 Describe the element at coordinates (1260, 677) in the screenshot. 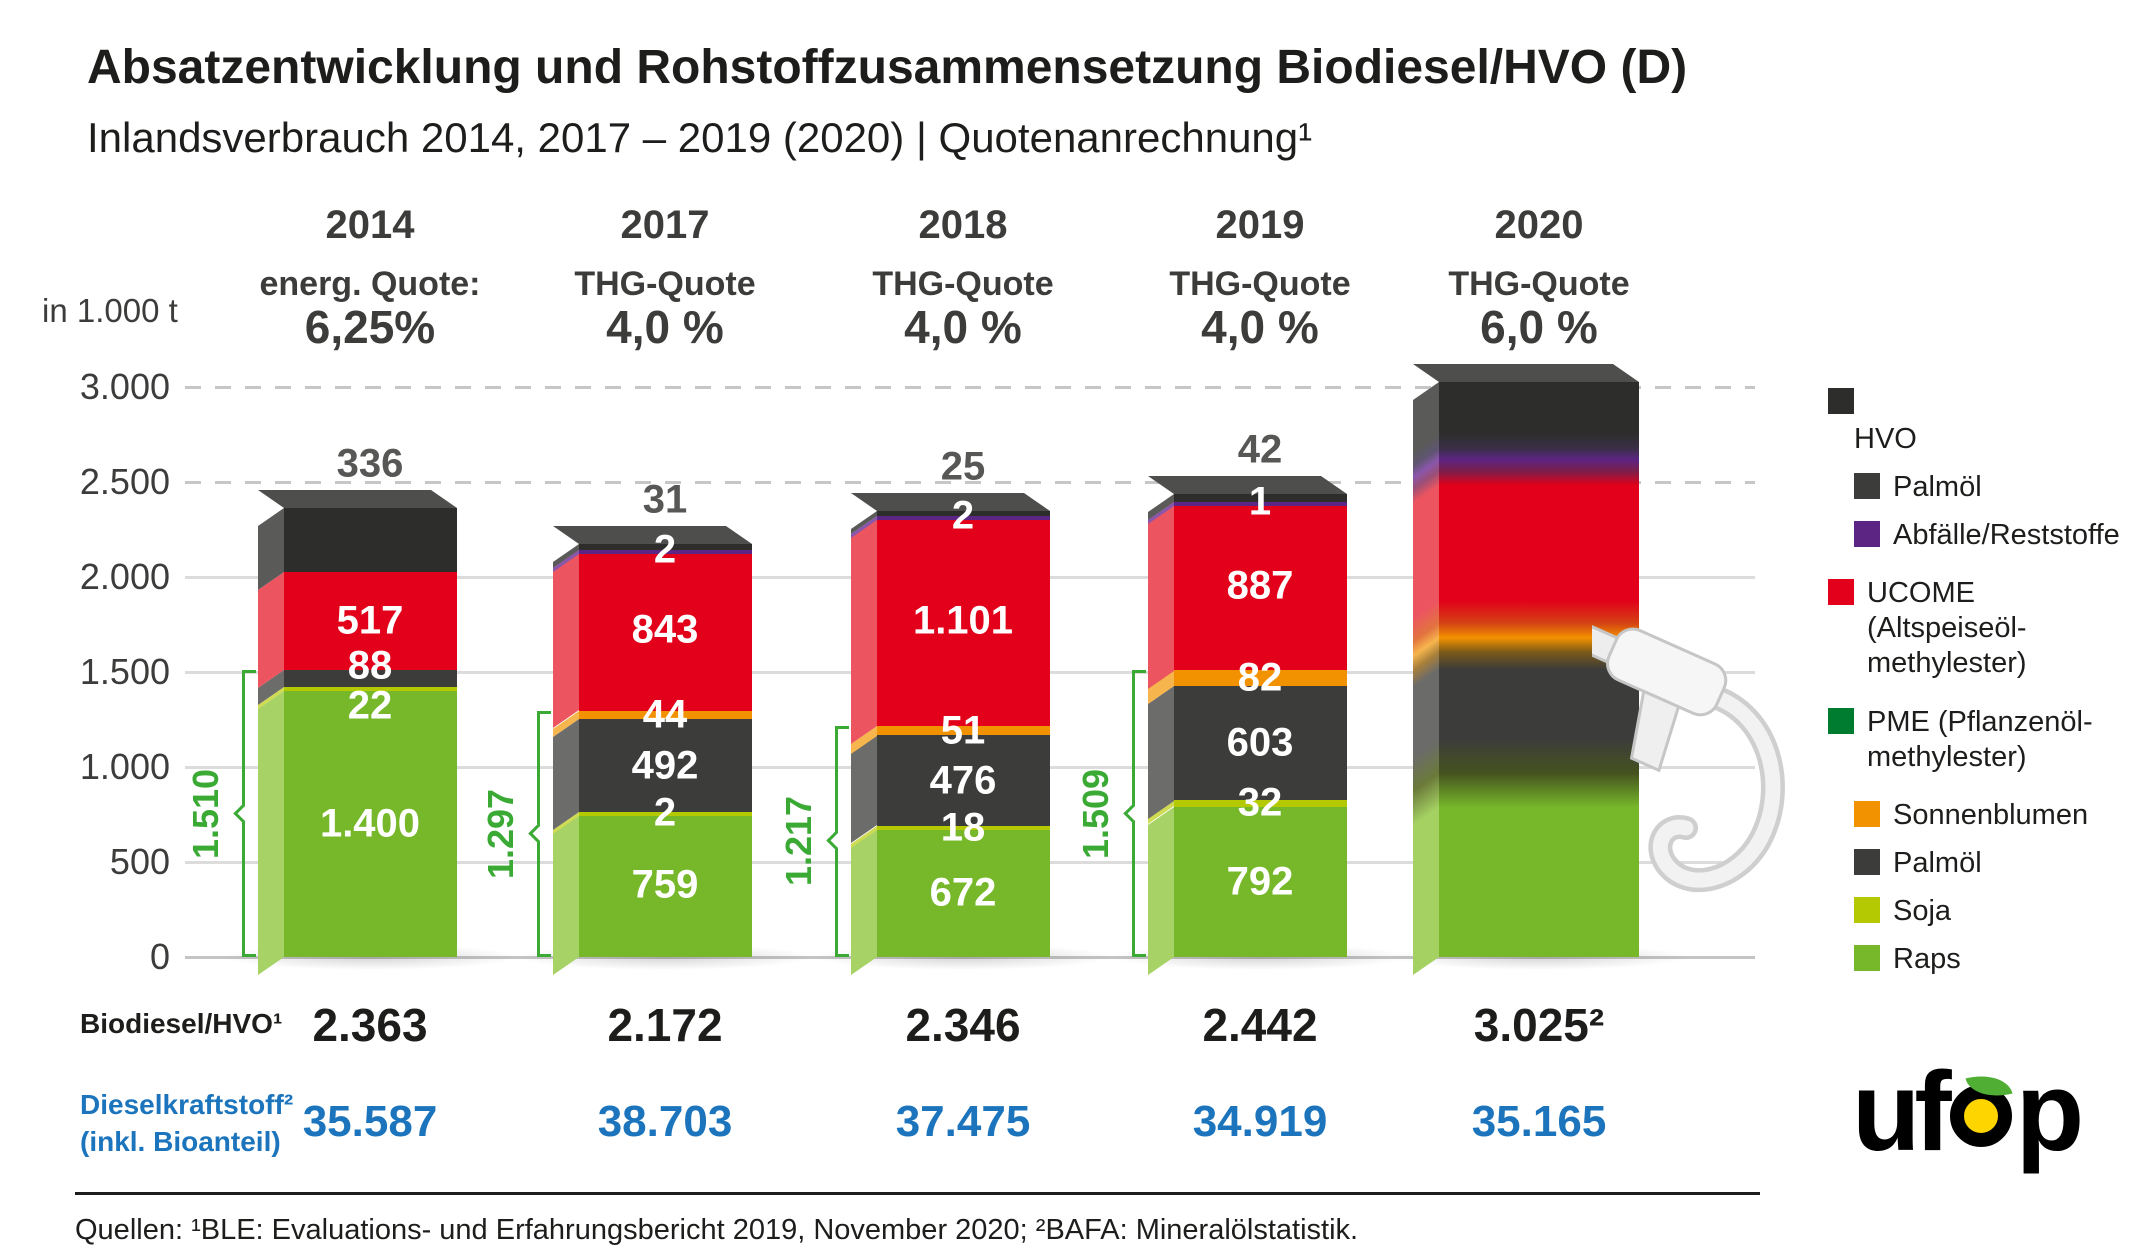

I see `bar-value-label-sonnenblumen: 82` at that location.